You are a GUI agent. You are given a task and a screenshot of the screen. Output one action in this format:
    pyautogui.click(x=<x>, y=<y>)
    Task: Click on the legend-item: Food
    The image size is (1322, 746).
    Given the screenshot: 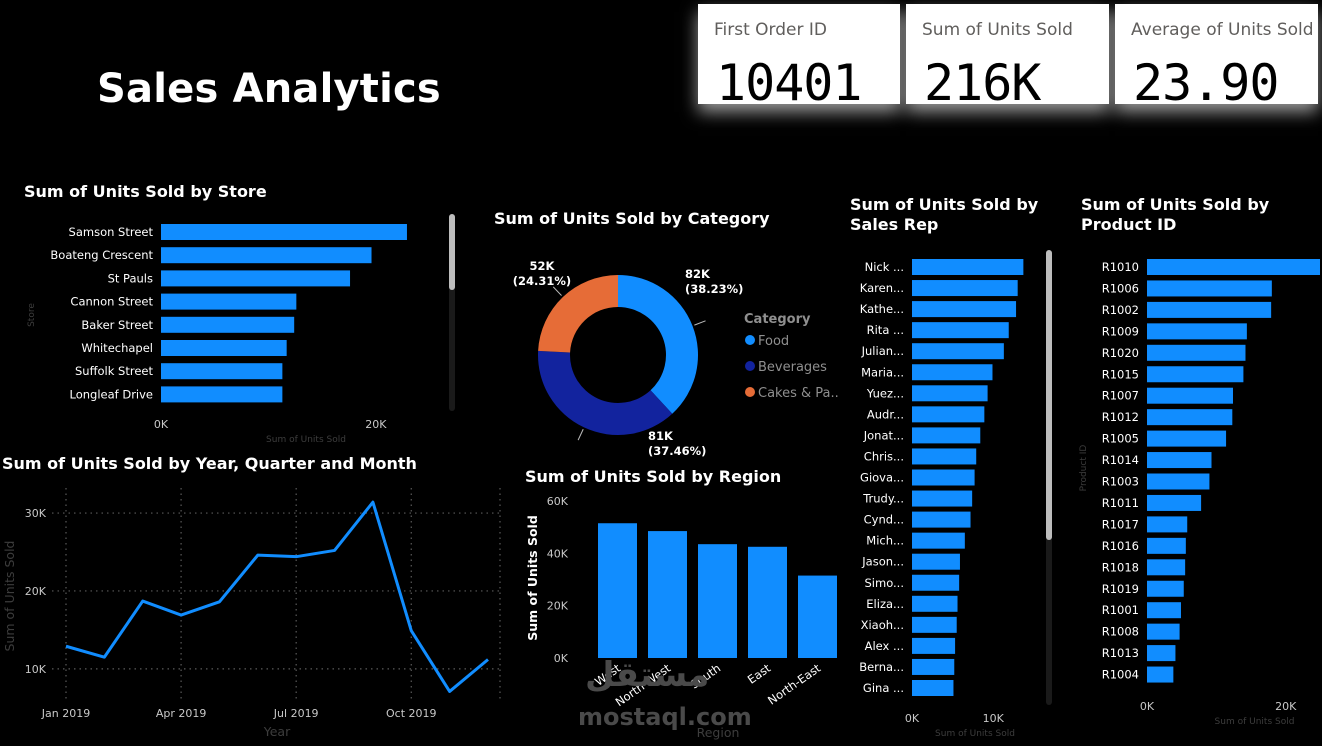 What is the action you would take?
    pyautogui.click(x=773, y=341)
    